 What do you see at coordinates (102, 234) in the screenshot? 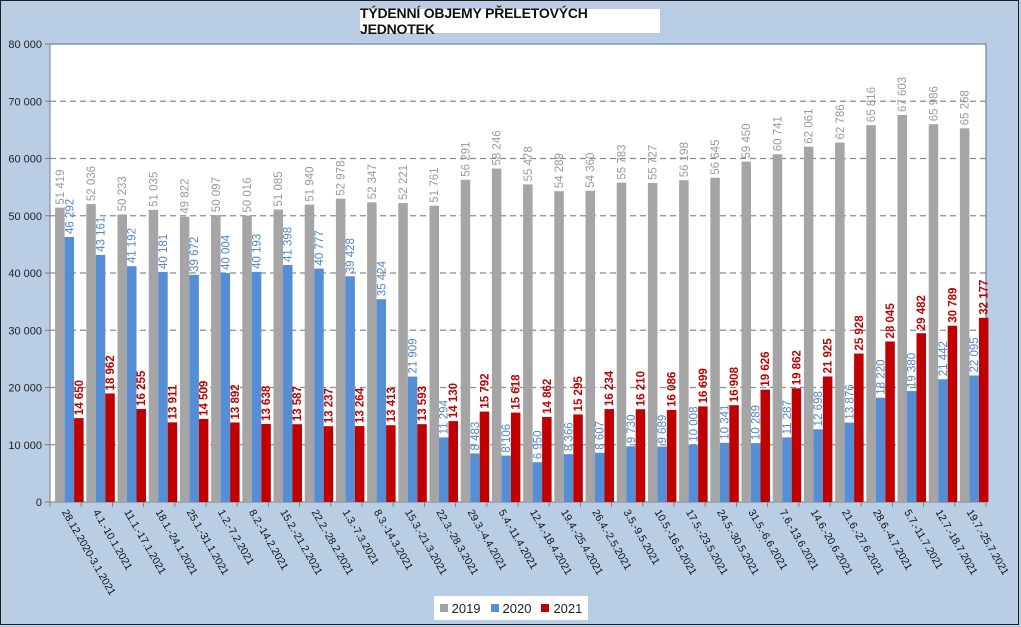
I see `data-label-2020: 43 161` at bounding box center [102, 234].